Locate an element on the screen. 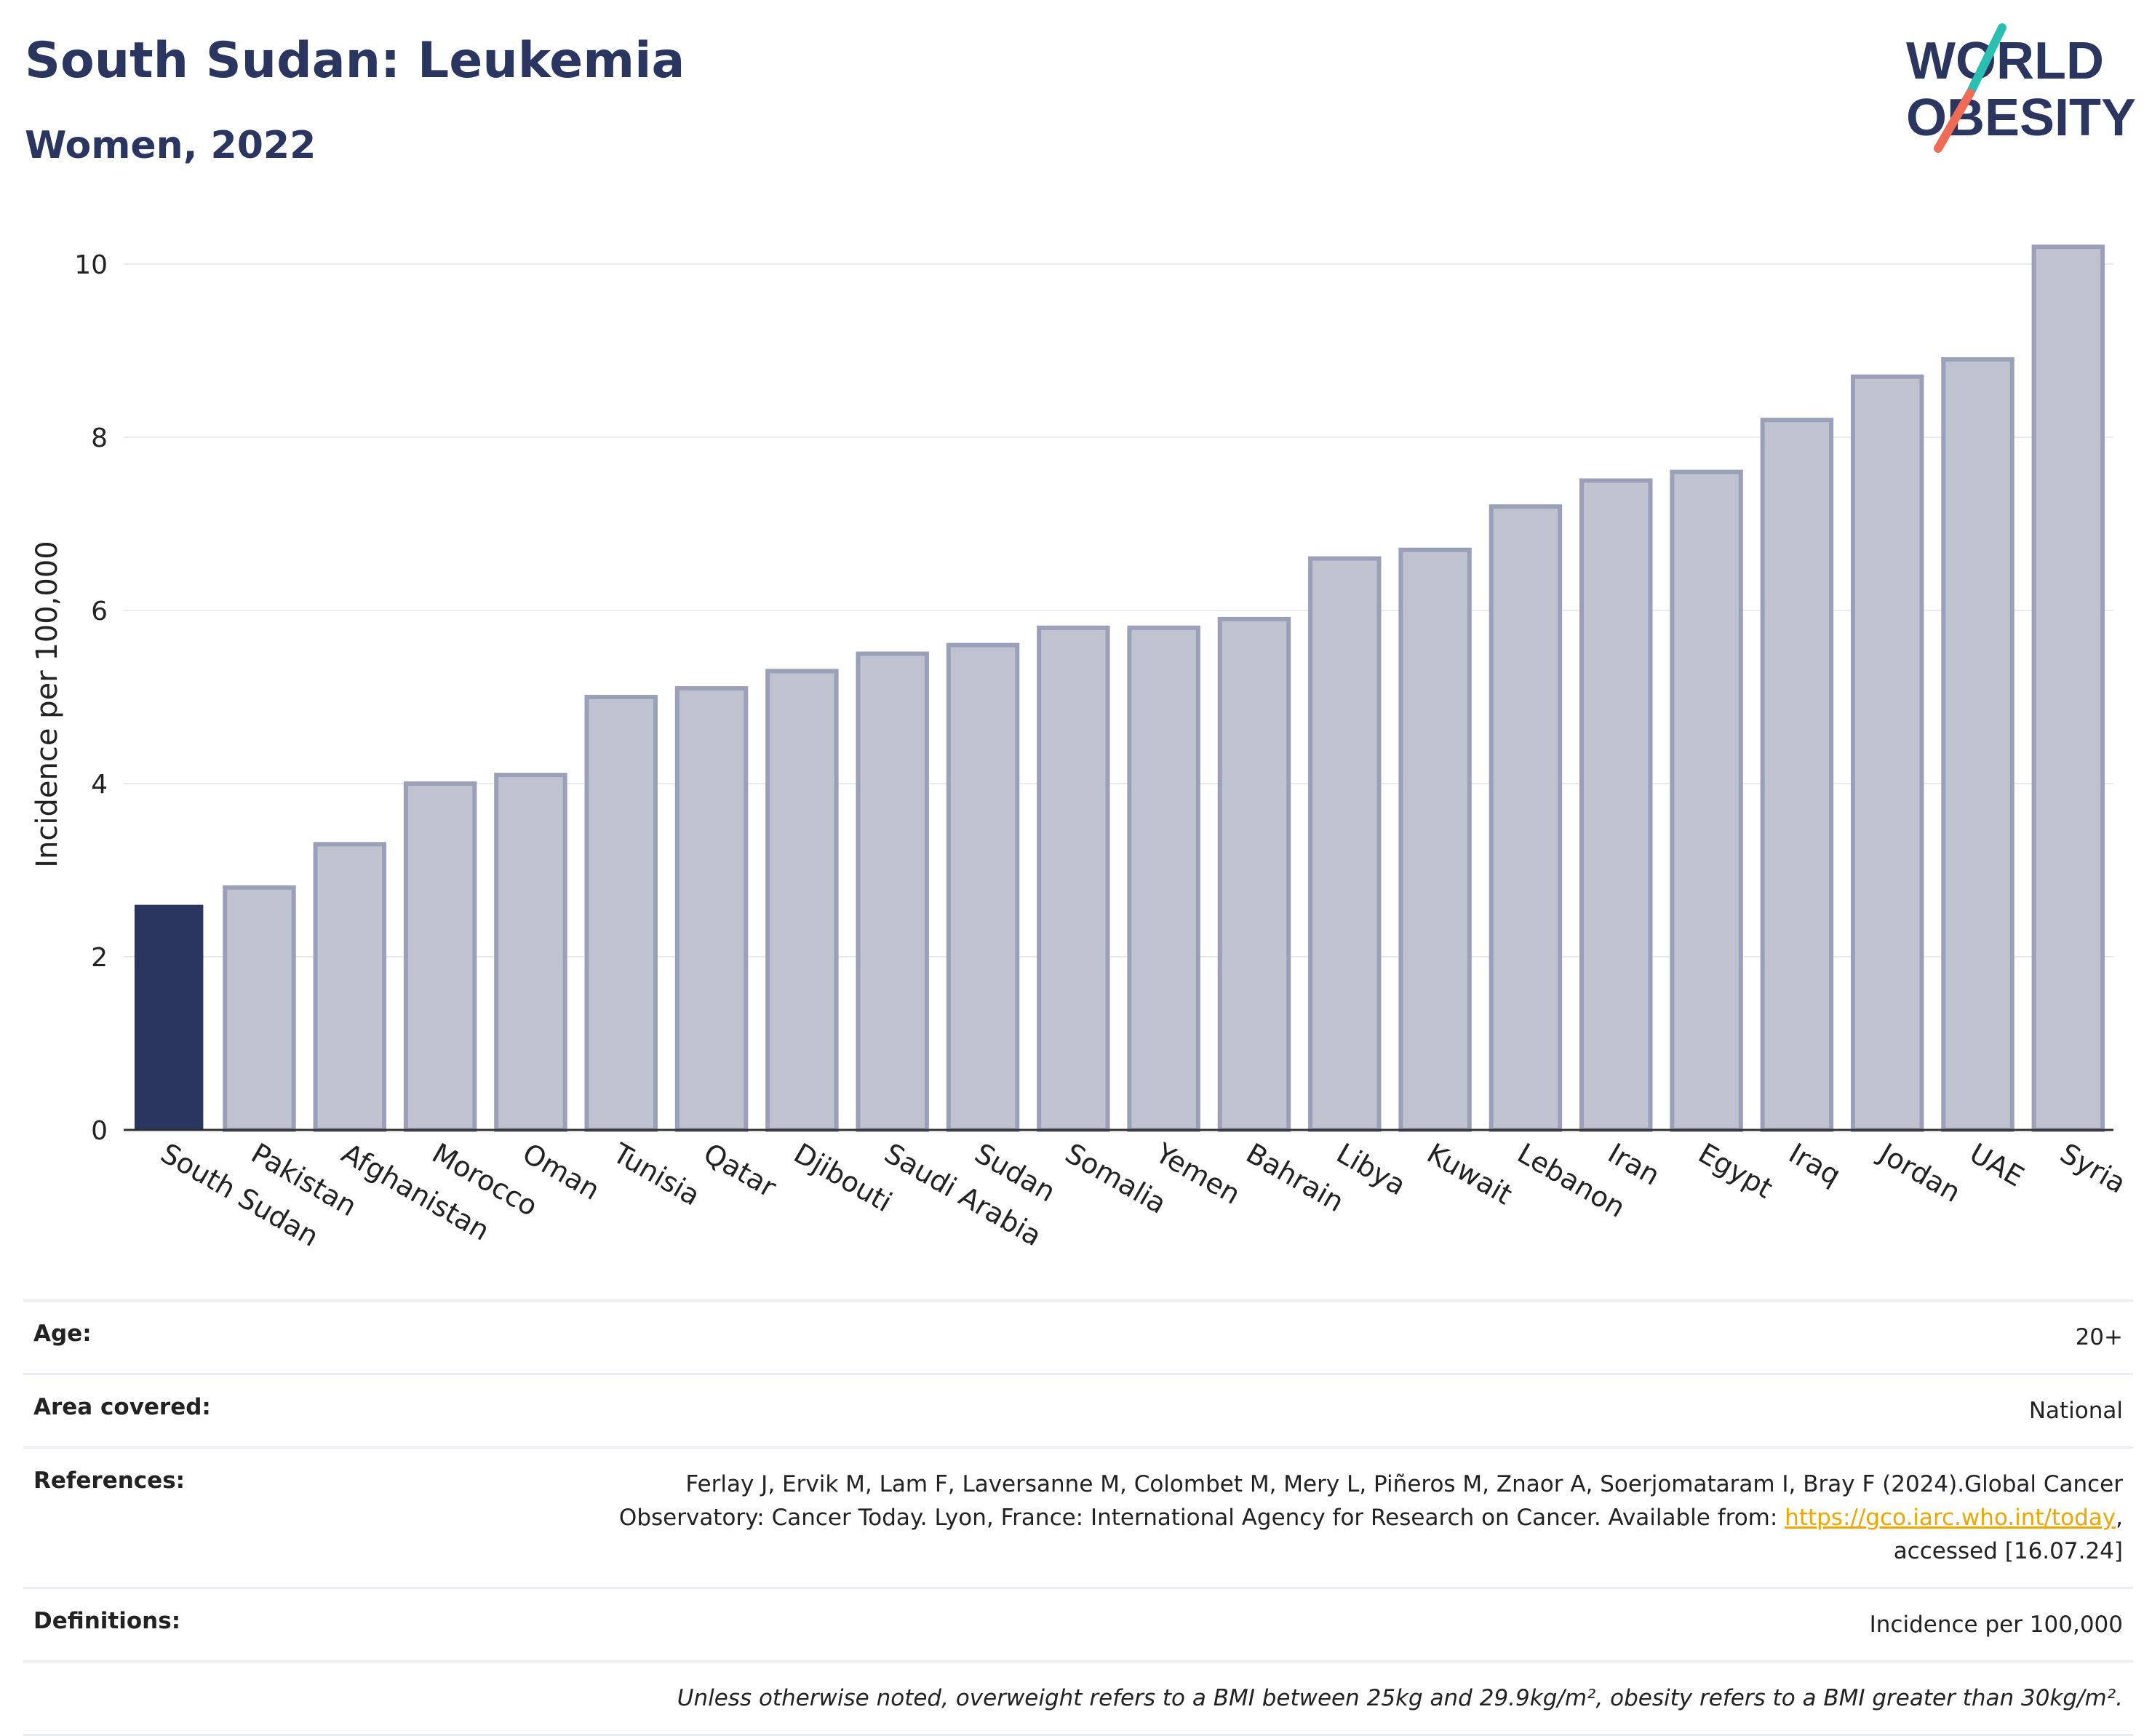 The height and width of the screenshot is (1736, 2152). bar-pakistan is located at coordinates (259, 1009).